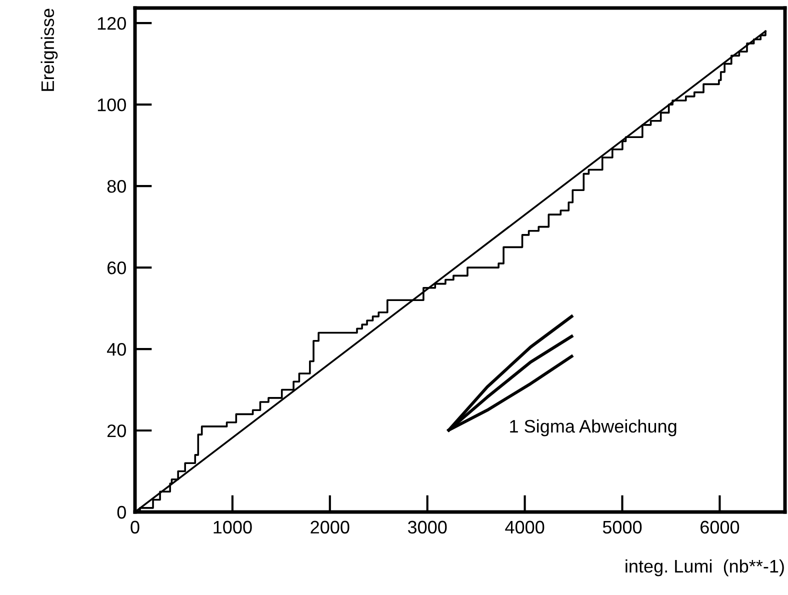 This screenshot has width=788, height=595. Describe the element at coordinates (233, 527) in the screenshot. I see `x-tick-label: 1000` at that location.